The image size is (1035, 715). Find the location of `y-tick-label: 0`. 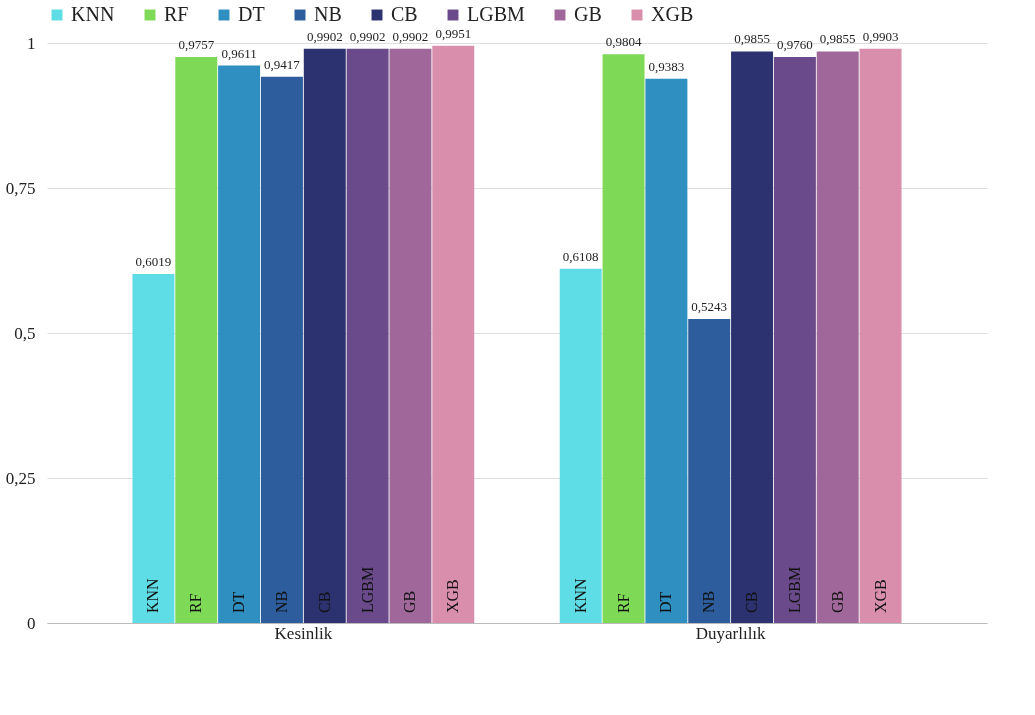

y-tick-label: 0 is located at coordinates (31, 623).